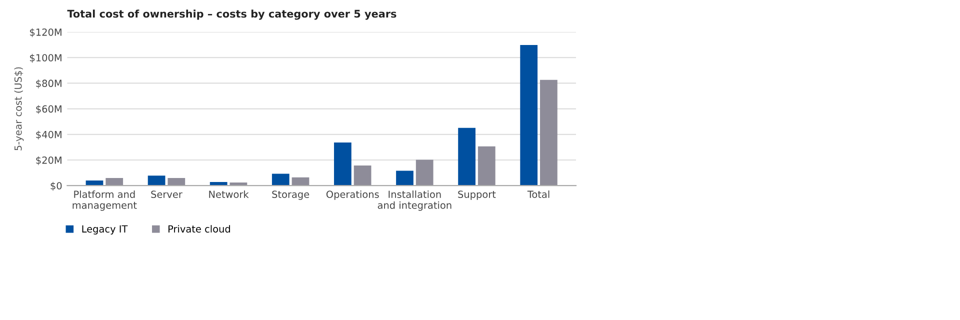 The height and width of the screenshot is (320, 960). What do you see at coordinates (49, 135) in the screenshot?
I see `y-tick-label: $40M` at bounding box center [49, 135].